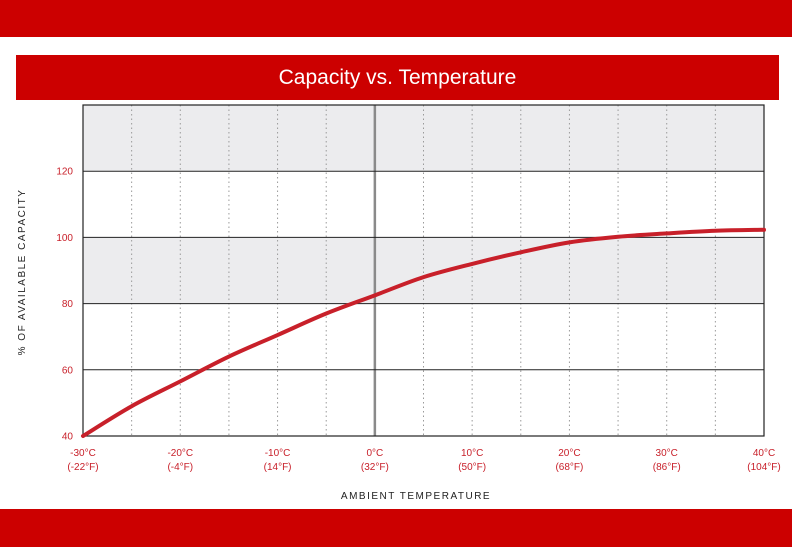  I want to click on x-tick-label-celsius: 0°C, so click(374, 453).